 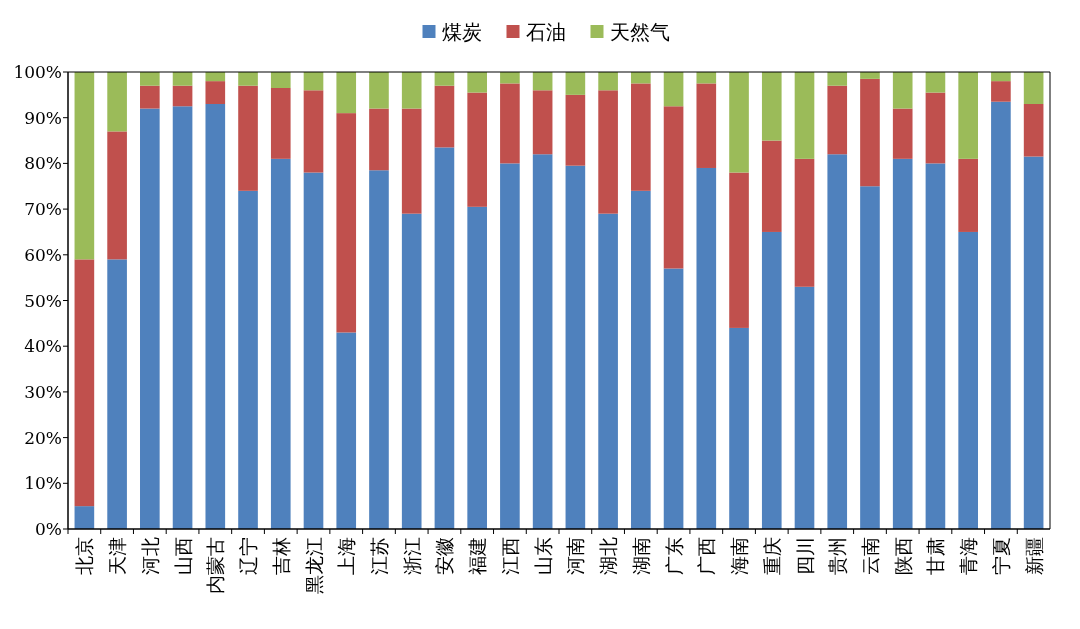 I want to click on x-tick-label: 陕西, so click(x=902, y=556).